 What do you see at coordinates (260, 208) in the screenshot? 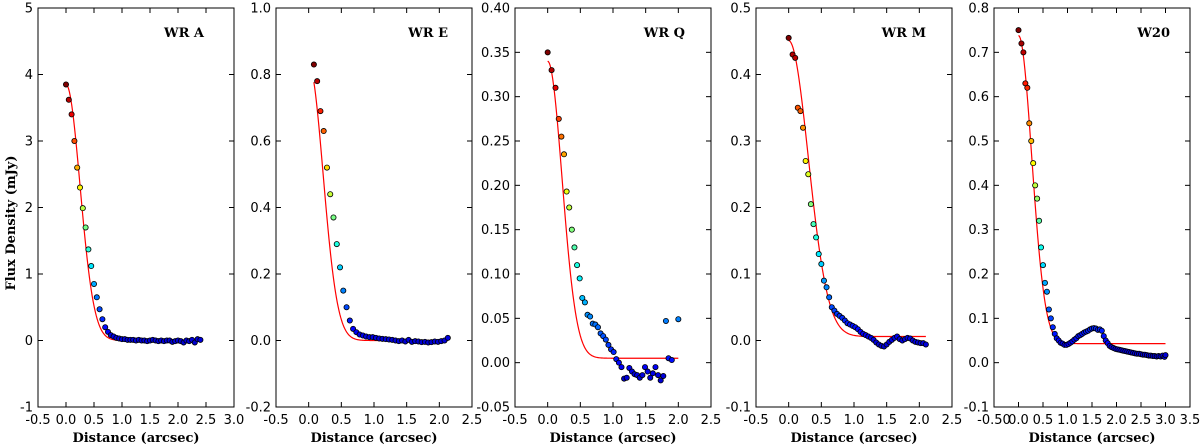
I see `y-tick-label: 0.4` at bounding box center [260, 208].